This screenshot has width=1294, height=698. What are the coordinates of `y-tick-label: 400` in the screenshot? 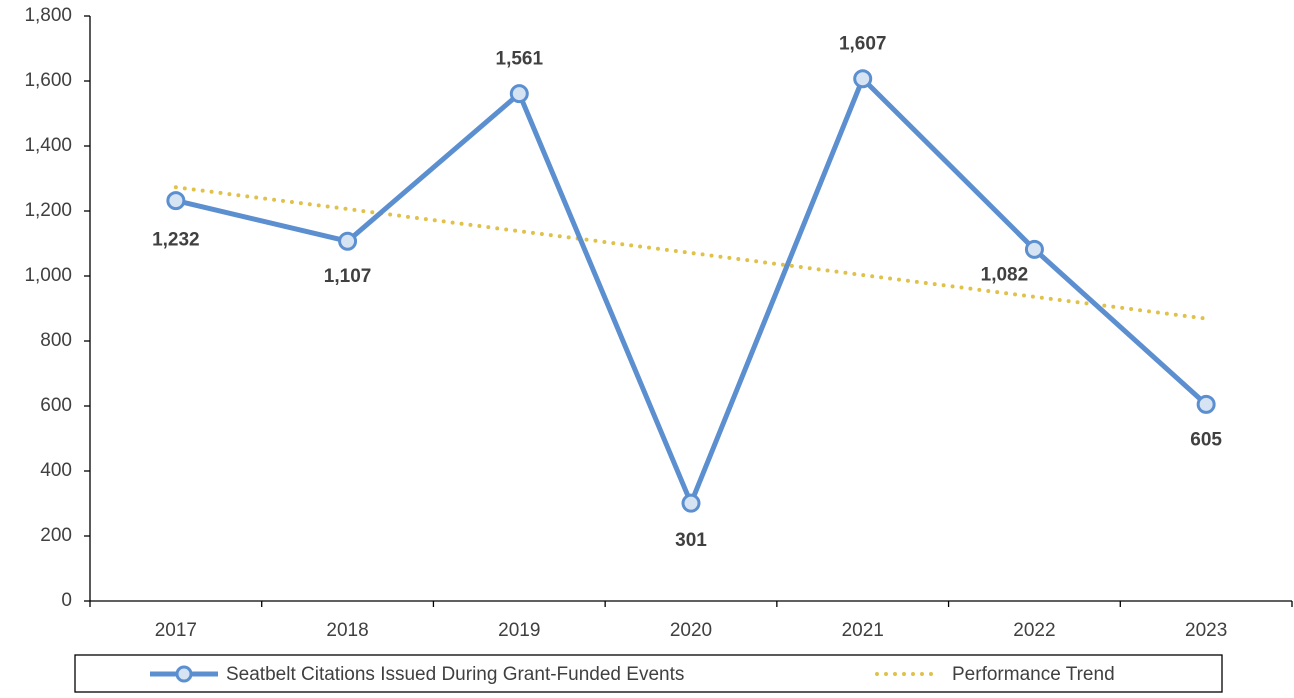 It's located at (56, 470).